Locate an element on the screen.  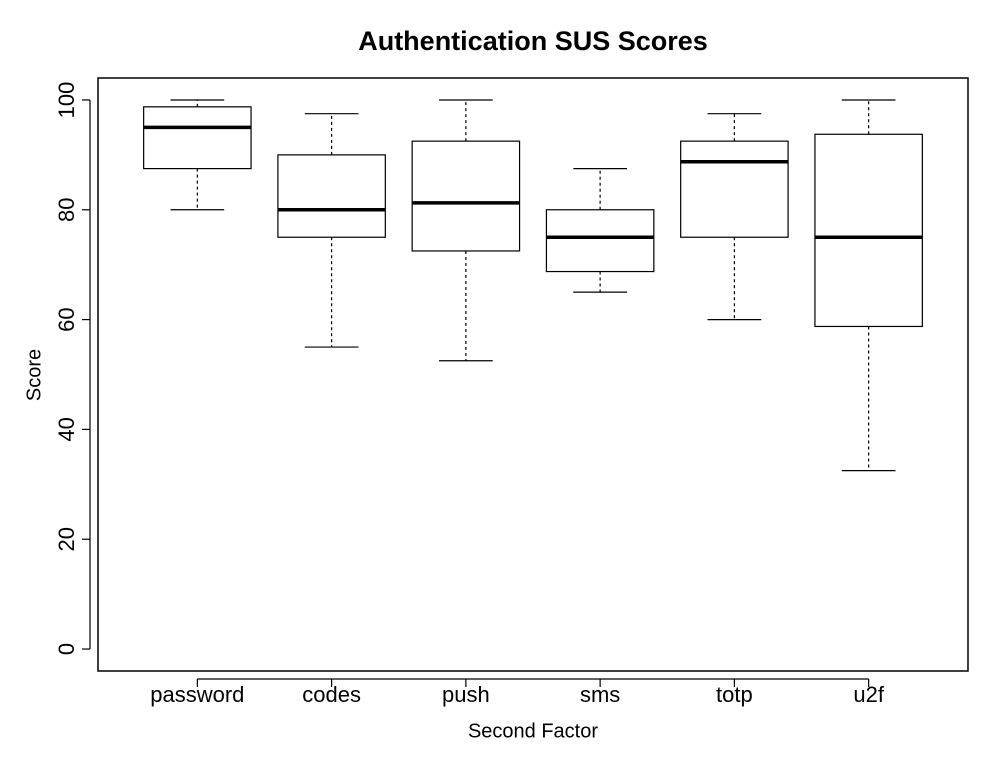
x-tick-label: totp is located at coordinates (734, 694).